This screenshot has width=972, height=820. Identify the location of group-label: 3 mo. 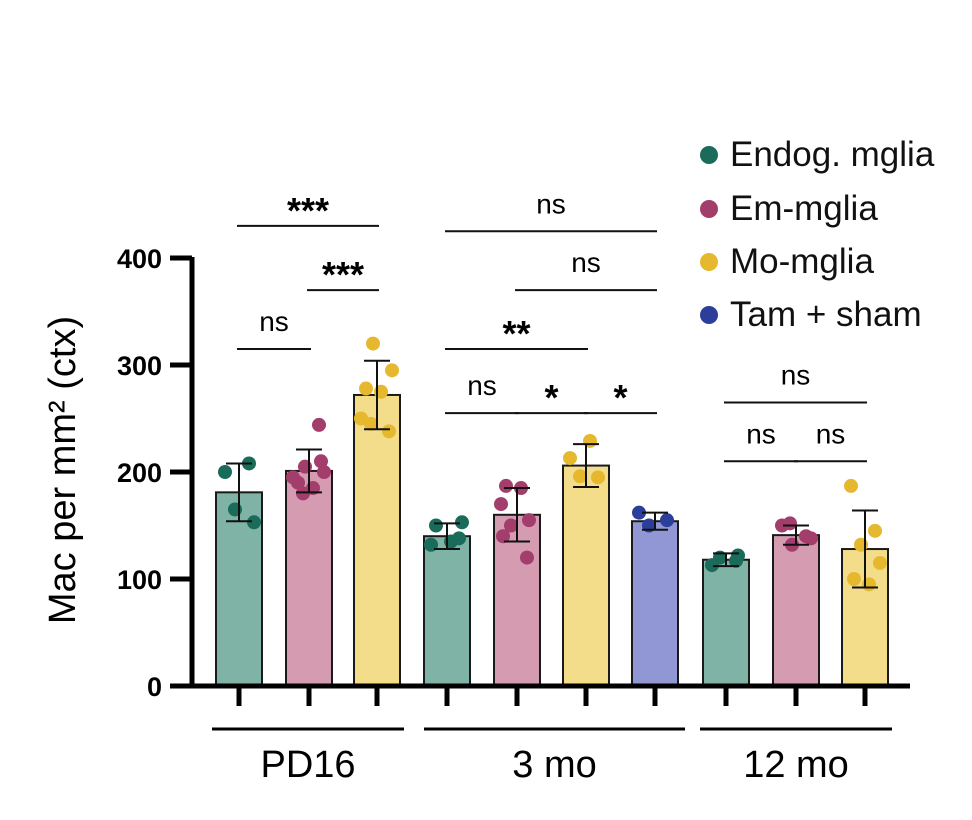
(554, 765).